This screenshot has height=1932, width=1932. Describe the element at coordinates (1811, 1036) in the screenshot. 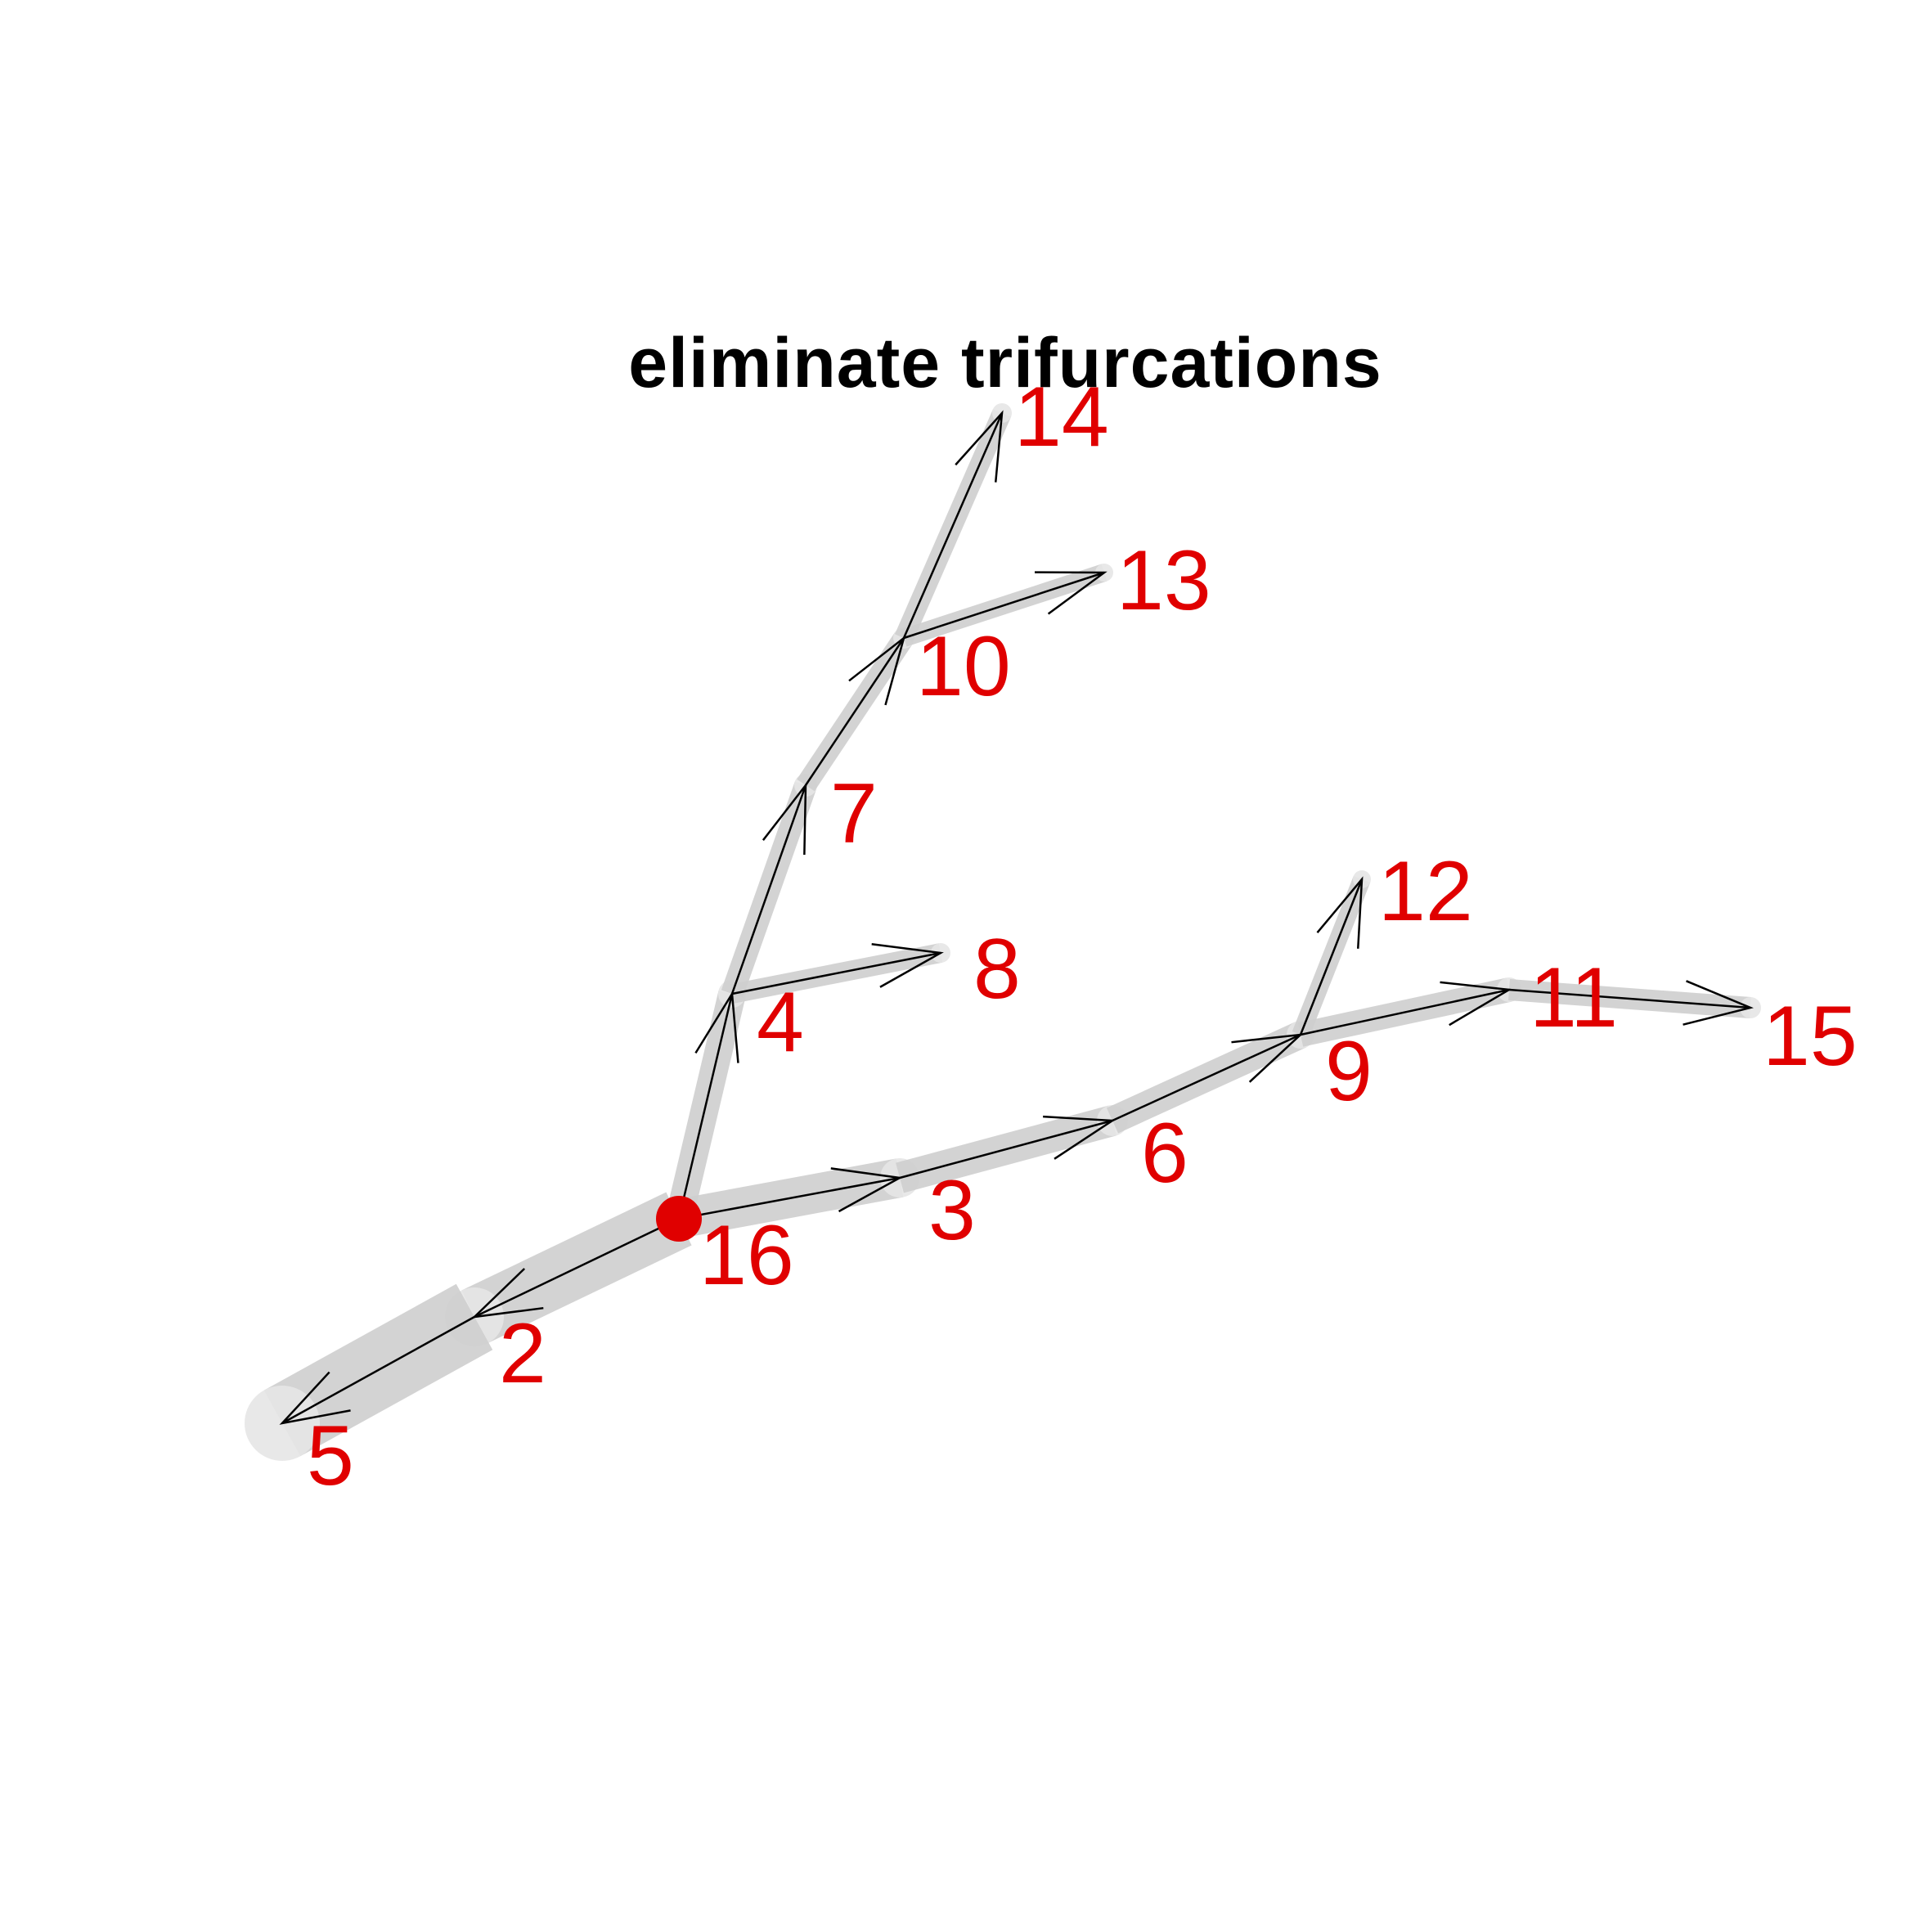

I see `node-label-15: 15` at that location.